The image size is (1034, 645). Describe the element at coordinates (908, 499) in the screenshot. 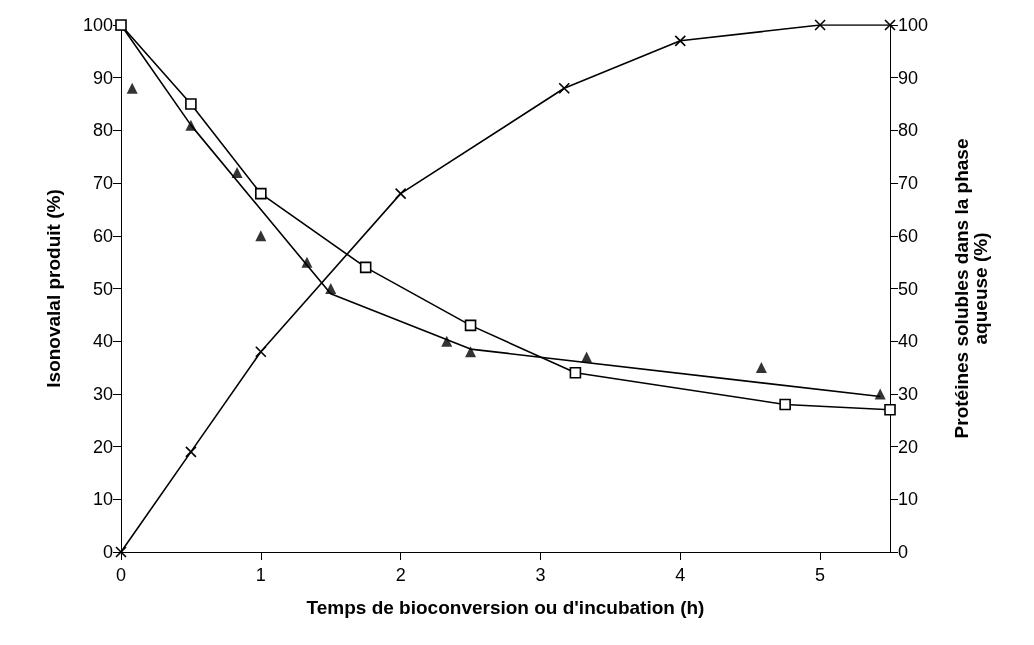

I see `y2-tick-label: 10` at that location.